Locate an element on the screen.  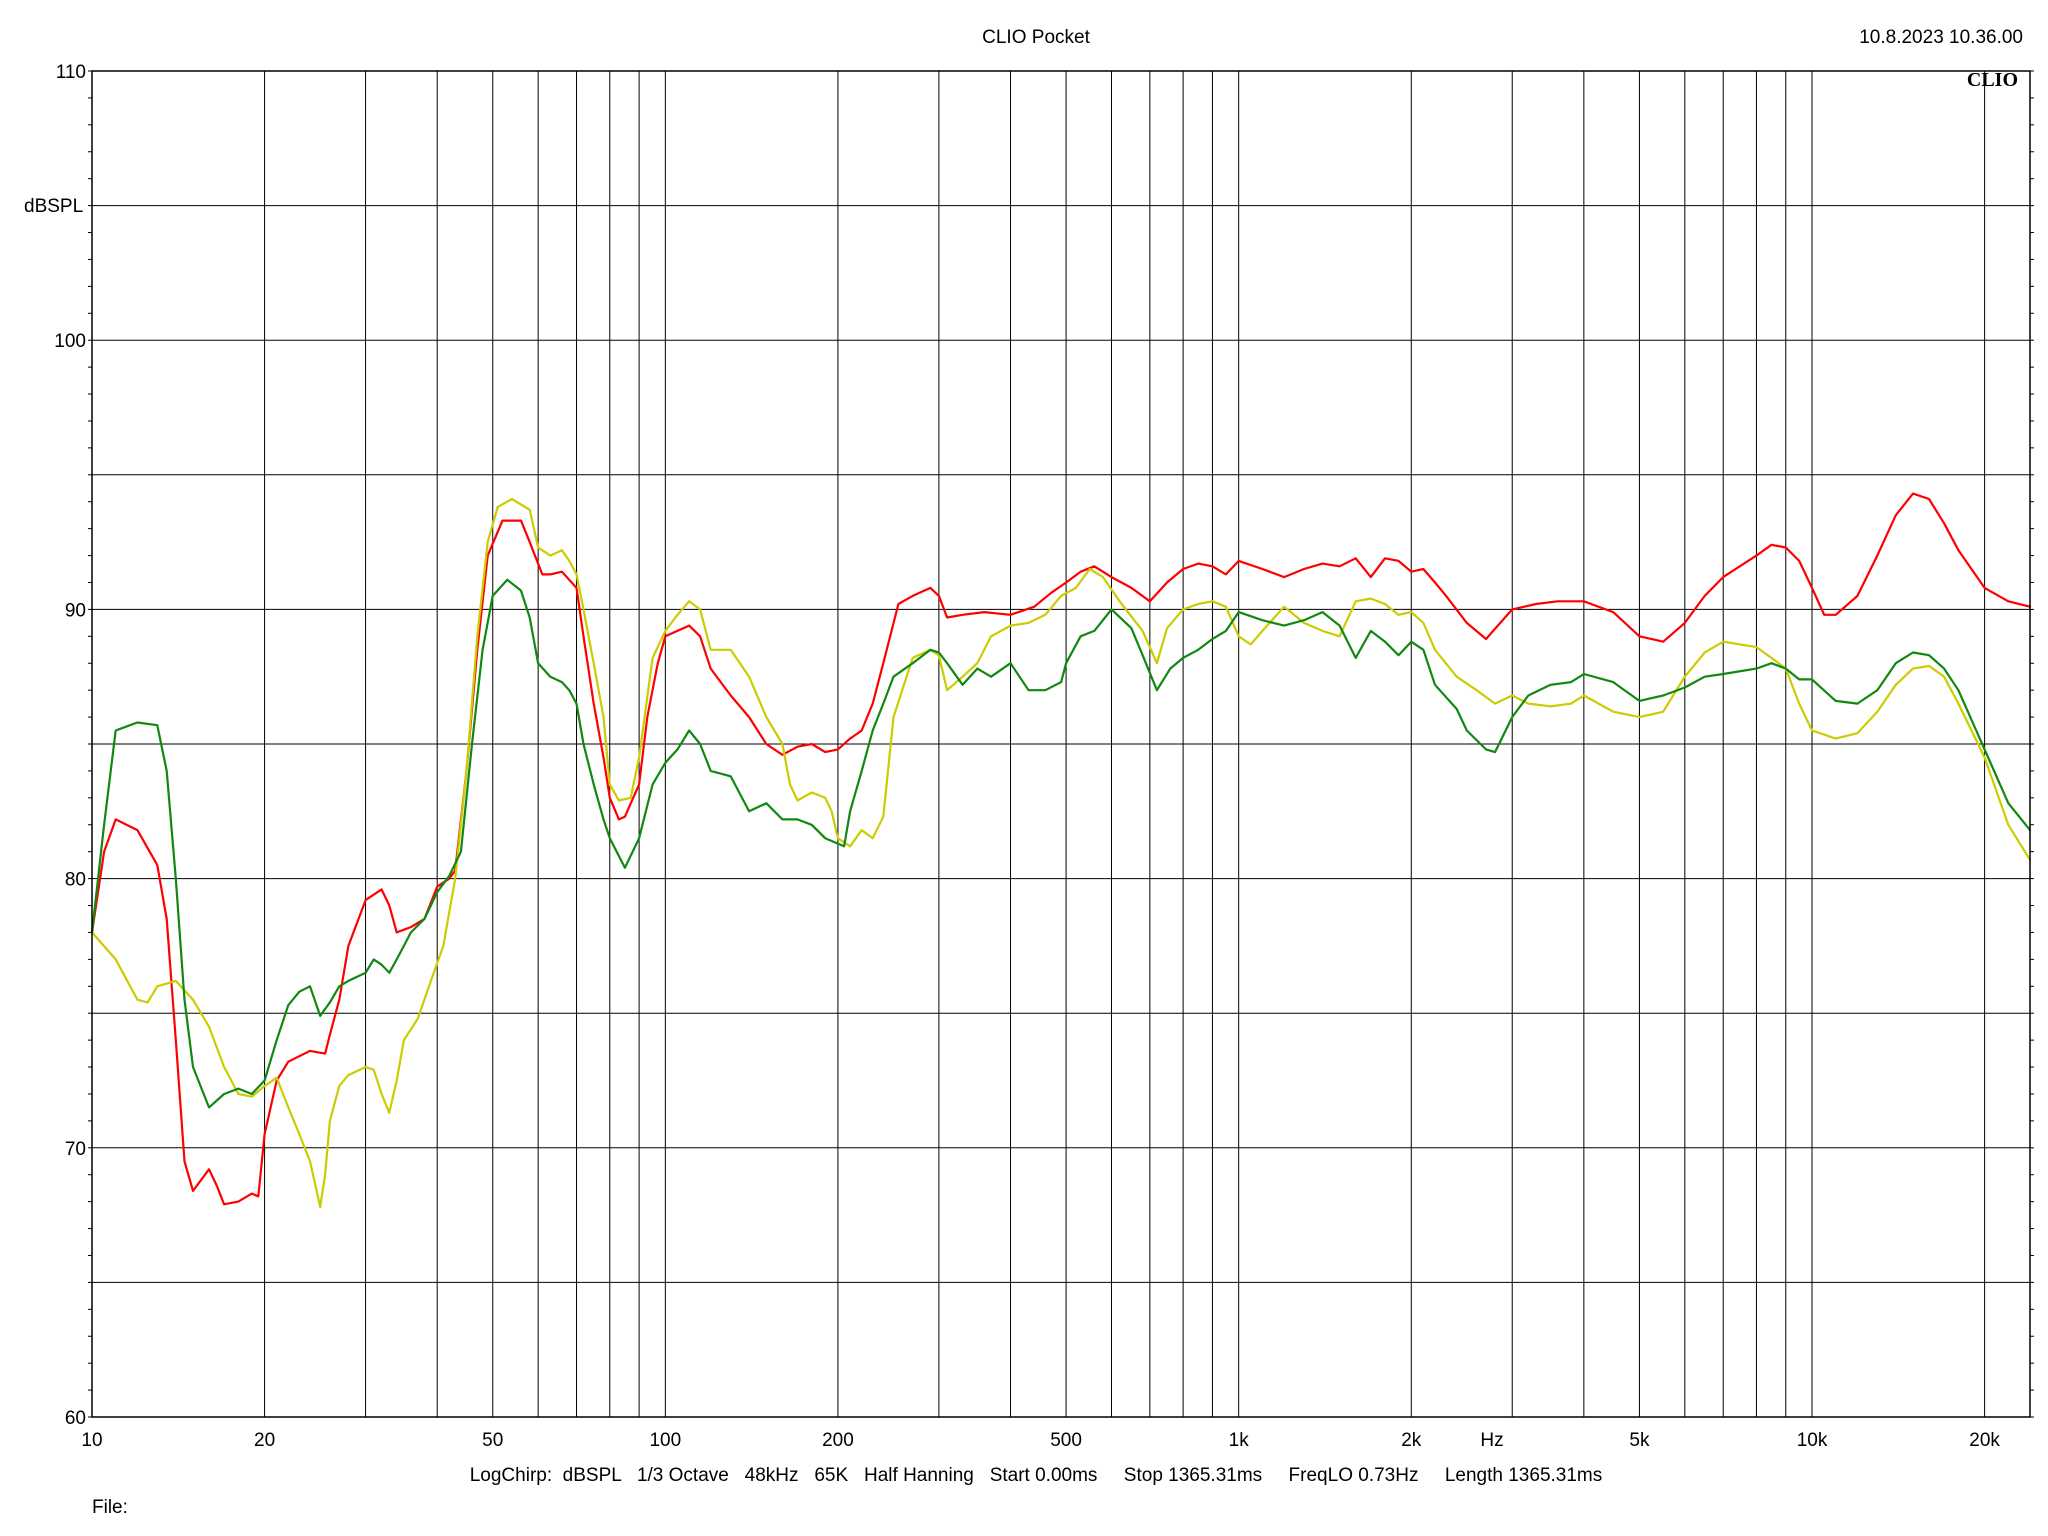
x-tick-label: 10k is located at coordinates (1812, 1440).